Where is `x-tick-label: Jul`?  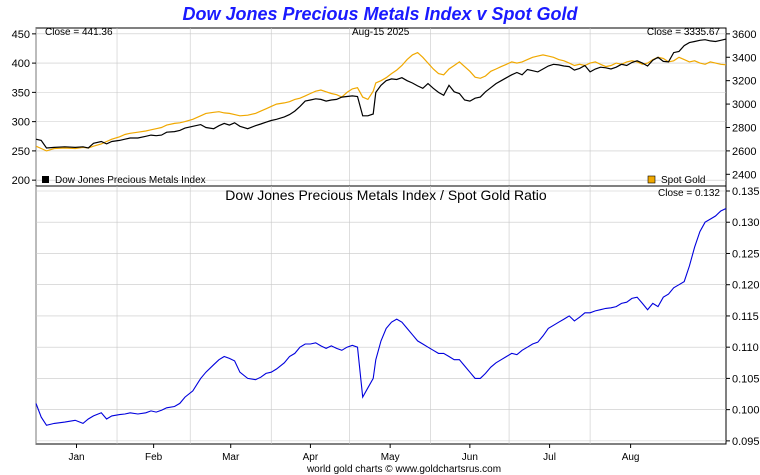
x-tick-label: Jul is located at coordinates (549, 457).